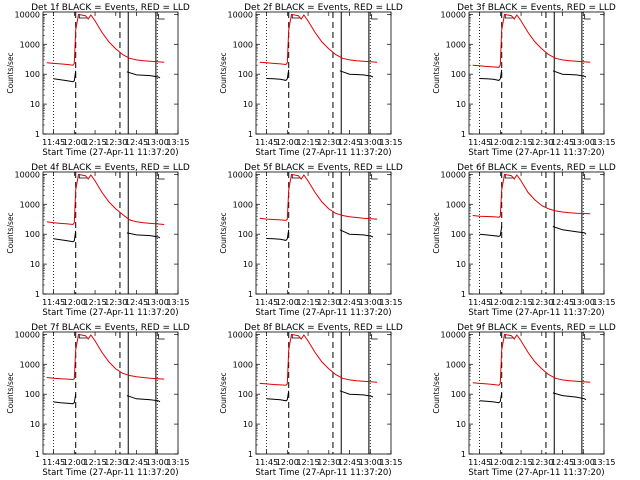 This screenshot has height=480, width=640. What do you see at coordinates (110, 328) in the screenshot?
I see `panel-title: Det 7f BLACK = Events, RED = LLD` at bounding box center [110, 328].